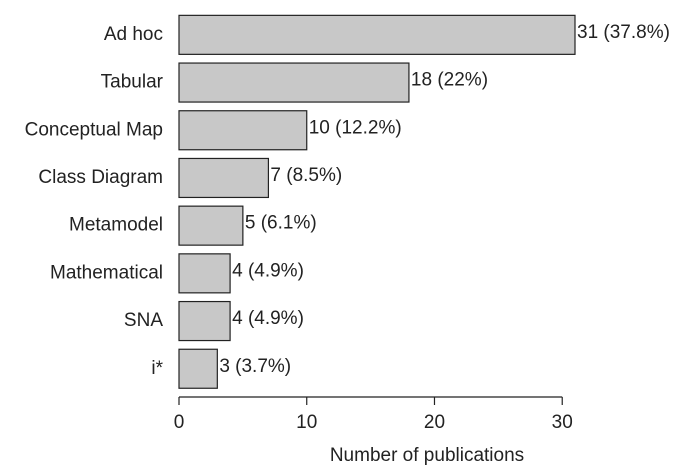 The width and height of the screenshot is (673, 469). Describe the element at coordinates (100, 177) in the screenshot. I see `category-label: Class Diagram` at that location.